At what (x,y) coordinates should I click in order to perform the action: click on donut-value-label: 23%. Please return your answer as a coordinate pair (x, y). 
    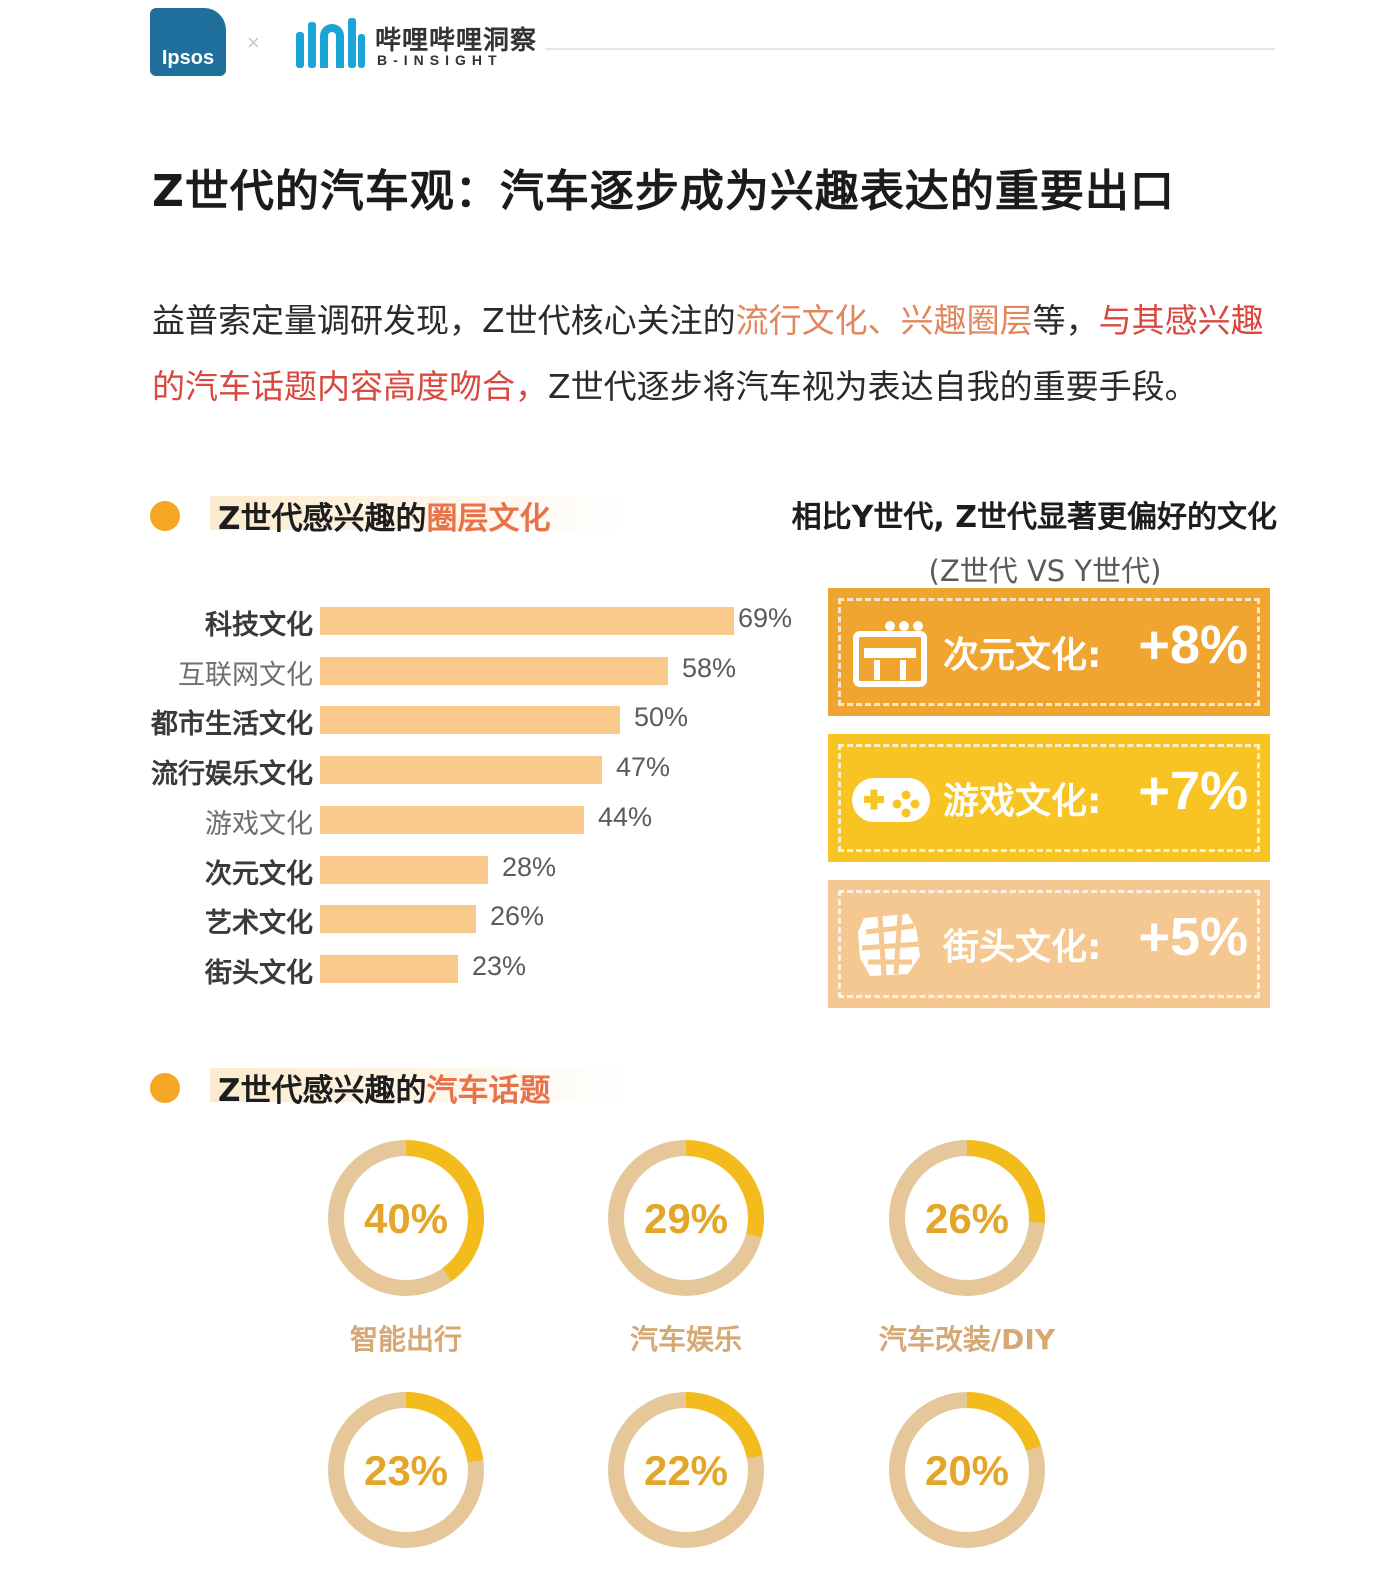
    Looking at the image, I should click on (406, 1470).